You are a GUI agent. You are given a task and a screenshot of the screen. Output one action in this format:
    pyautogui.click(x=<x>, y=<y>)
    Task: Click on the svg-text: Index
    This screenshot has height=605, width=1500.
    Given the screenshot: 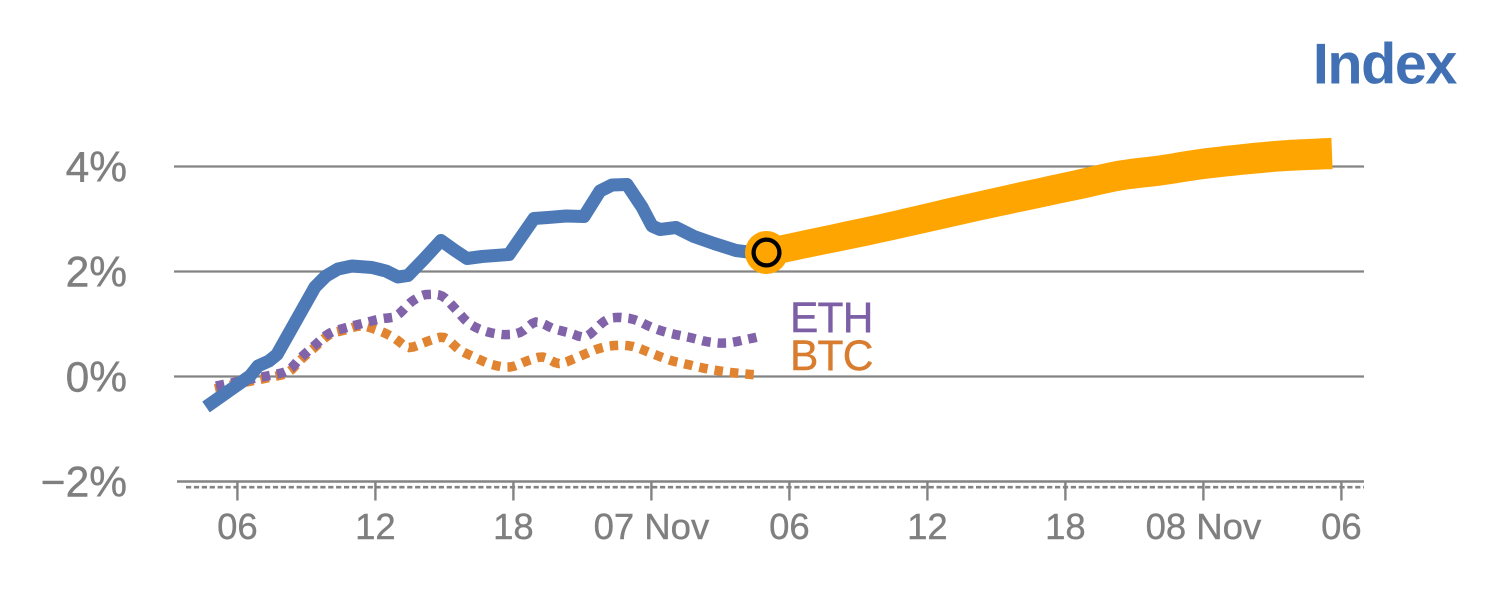 What is the action you would take?
    pyautogui.click(x=1385, y=65)
    